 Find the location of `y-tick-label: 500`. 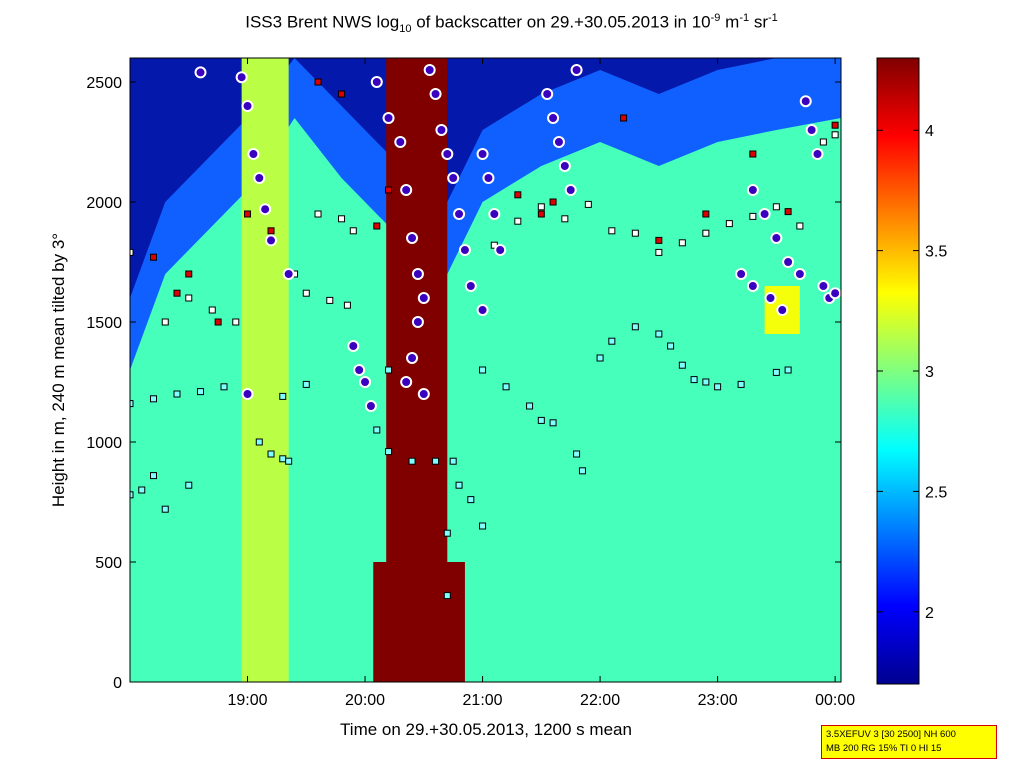

y-tick-label: 500 is located at coordinates (108, 563).